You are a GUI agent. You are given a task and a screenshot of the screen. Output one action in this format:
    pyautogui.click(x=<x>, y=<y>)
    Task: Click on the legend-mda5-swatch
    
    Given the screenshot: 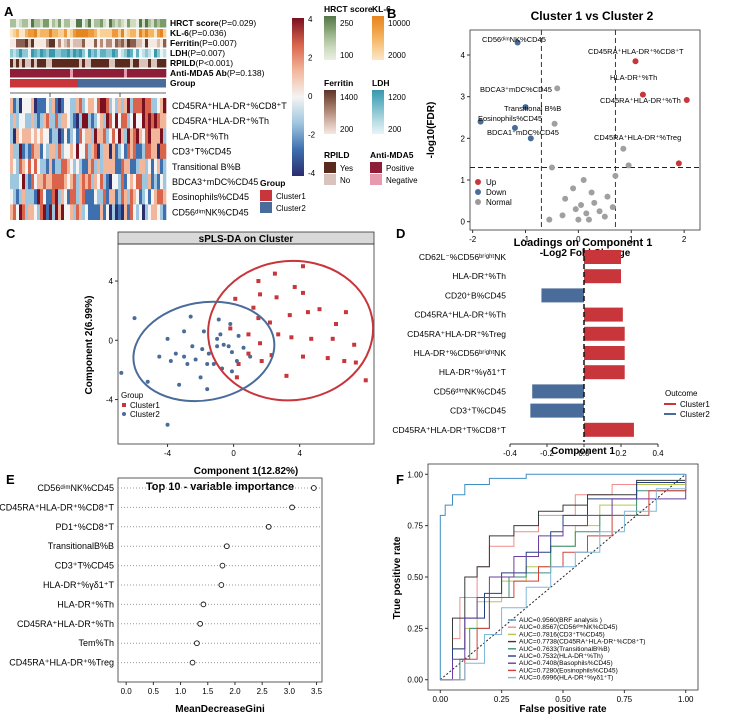 What is the action you would take?
    pyautogui.click(x=376, y=179)
    